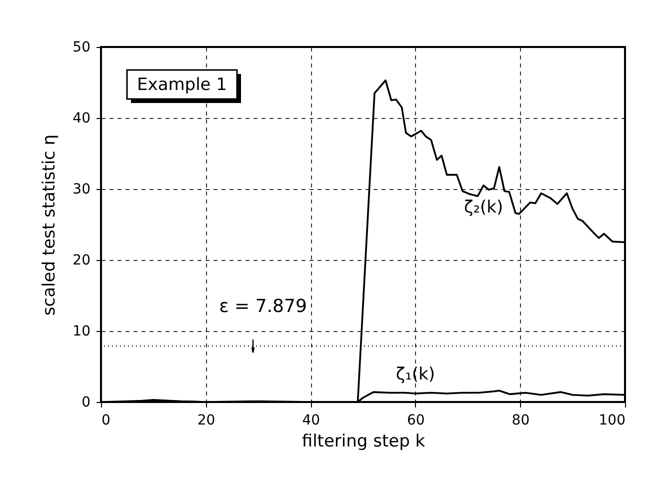 The width and height of the screenshot is (656, 481). What do you see at coordinates (81, 118) in the screenshot?
I see `y-tick-label: 40` at bounding box center [81, 118].